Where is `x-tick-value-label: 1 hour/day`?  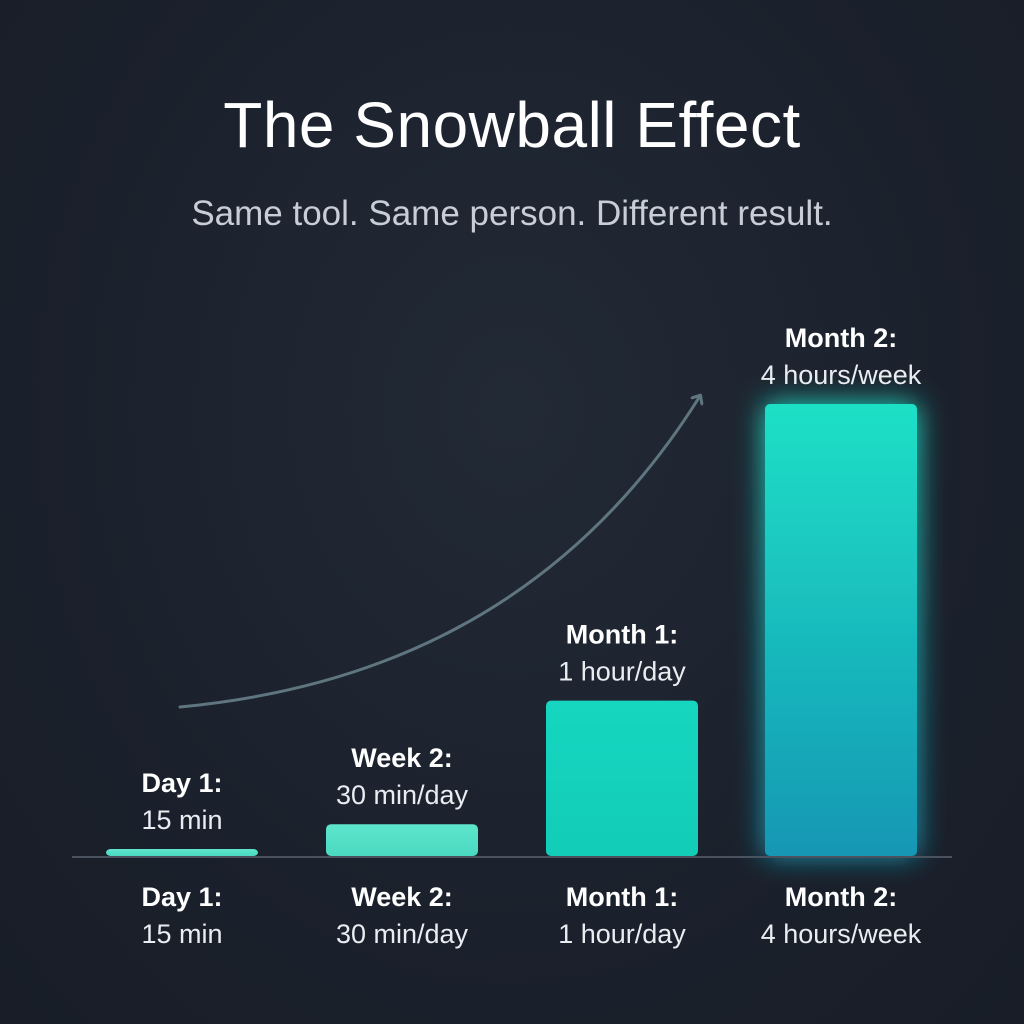
x-tick-value-label: 1 hour/day is located at coordinates (622, 934).